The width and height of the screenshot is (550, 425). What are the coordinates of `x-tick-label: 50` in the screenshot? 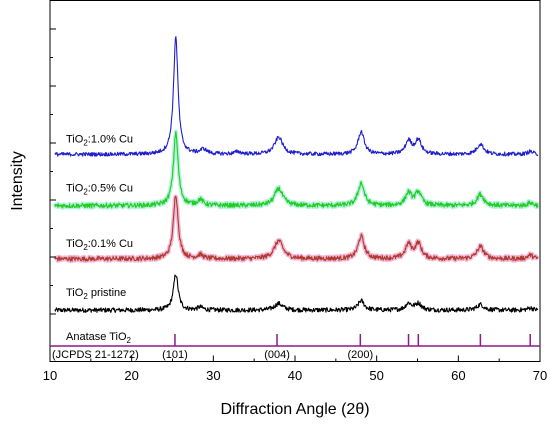 It's located at (376, 375).